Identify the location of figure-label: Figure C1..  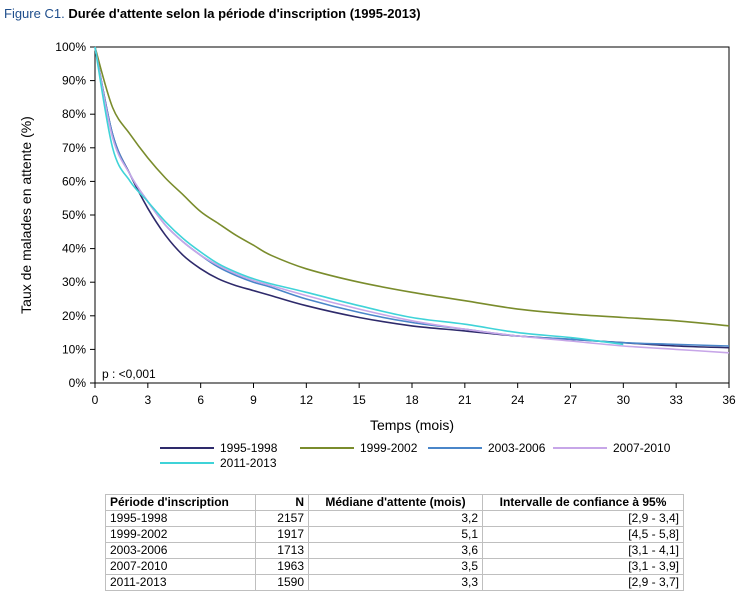
(34, 13).